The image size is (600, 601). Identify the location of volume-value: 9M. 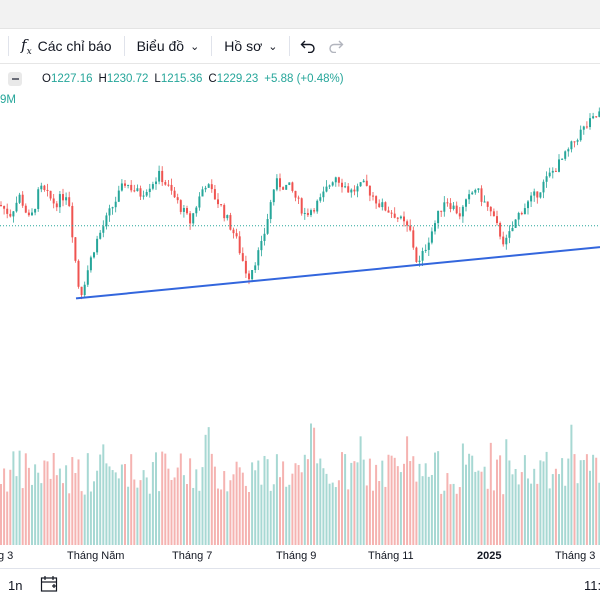
(8, 100).